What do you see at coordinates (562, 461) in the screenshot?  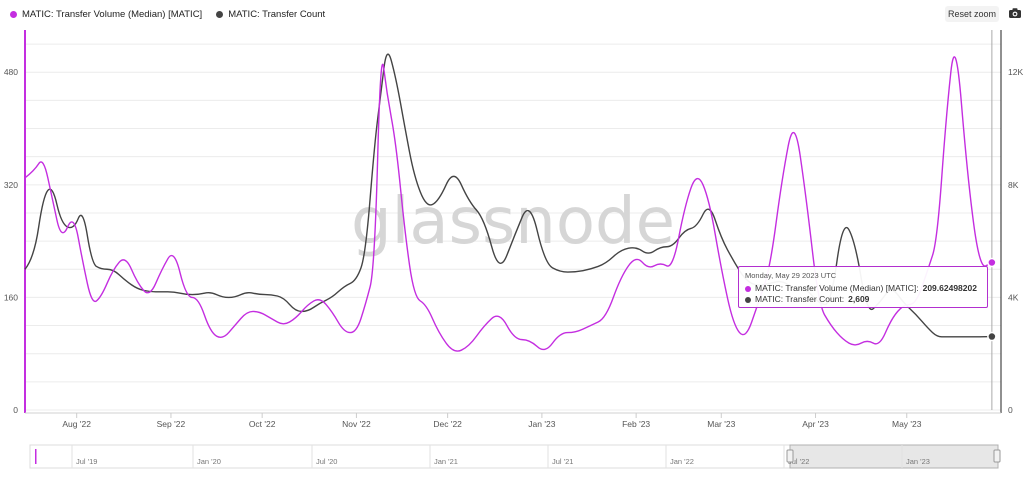 I see `navigator-label: Jul '21` at bounding box center [562, 461].